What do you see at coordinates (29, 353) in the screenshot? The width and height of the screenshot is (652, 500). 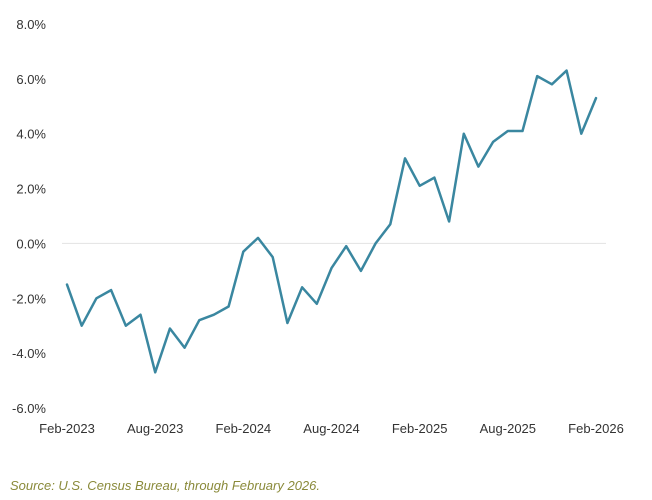 I see `y-tick-label: -4.0%` at bounding box center [29, 353].